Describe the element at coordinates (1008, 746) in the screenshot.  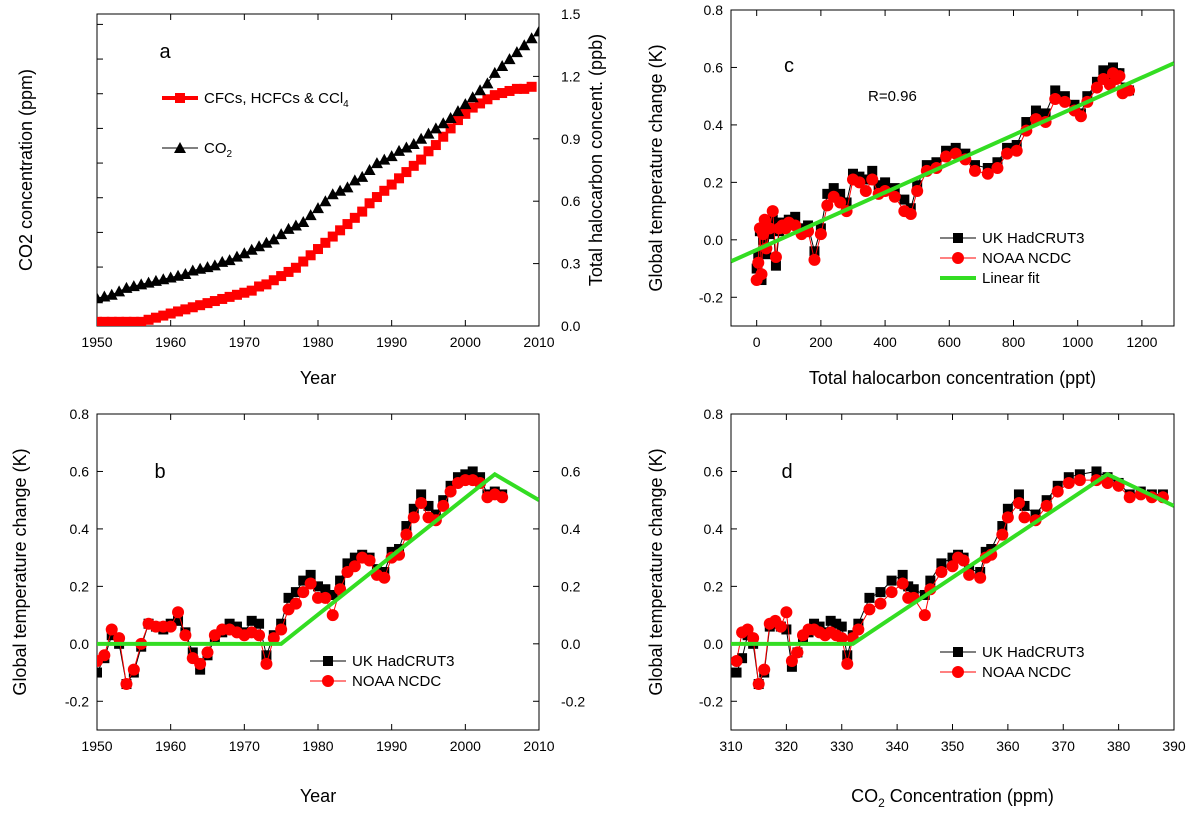
I see `x-tick-label: 360` at that location.